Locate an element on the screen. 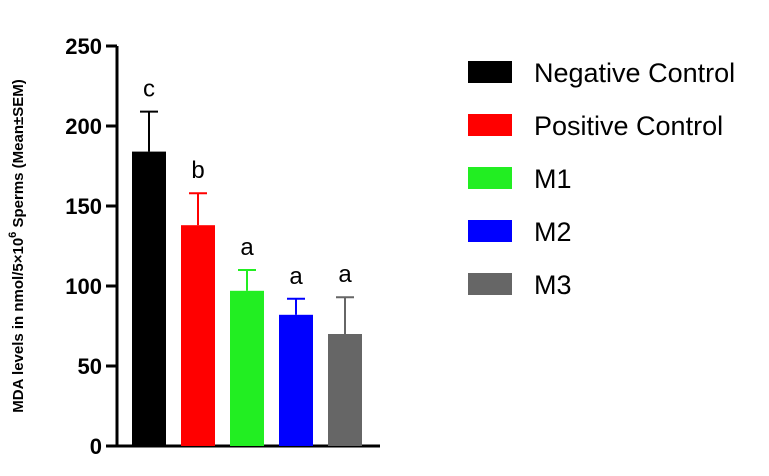 Image resolution: width=769 pixels, height=476 pixels. bar-m2 is located at coordinates (296, 380).